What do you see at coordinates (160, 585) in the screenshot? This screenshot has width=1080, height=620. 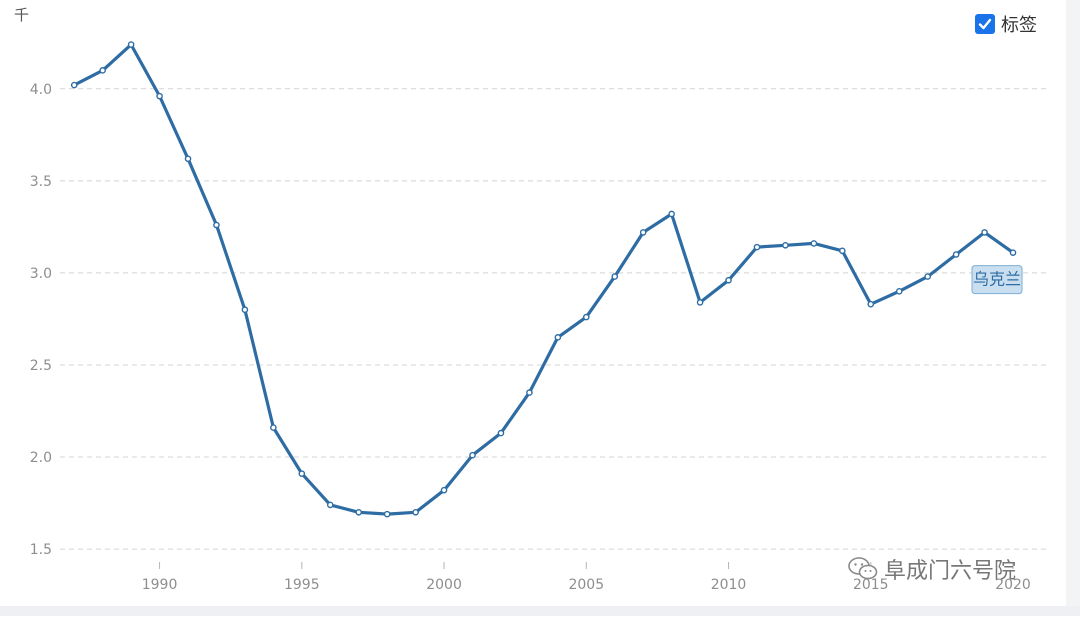 I see `x-tick-label: 1990` at bounding box center [160, 585].